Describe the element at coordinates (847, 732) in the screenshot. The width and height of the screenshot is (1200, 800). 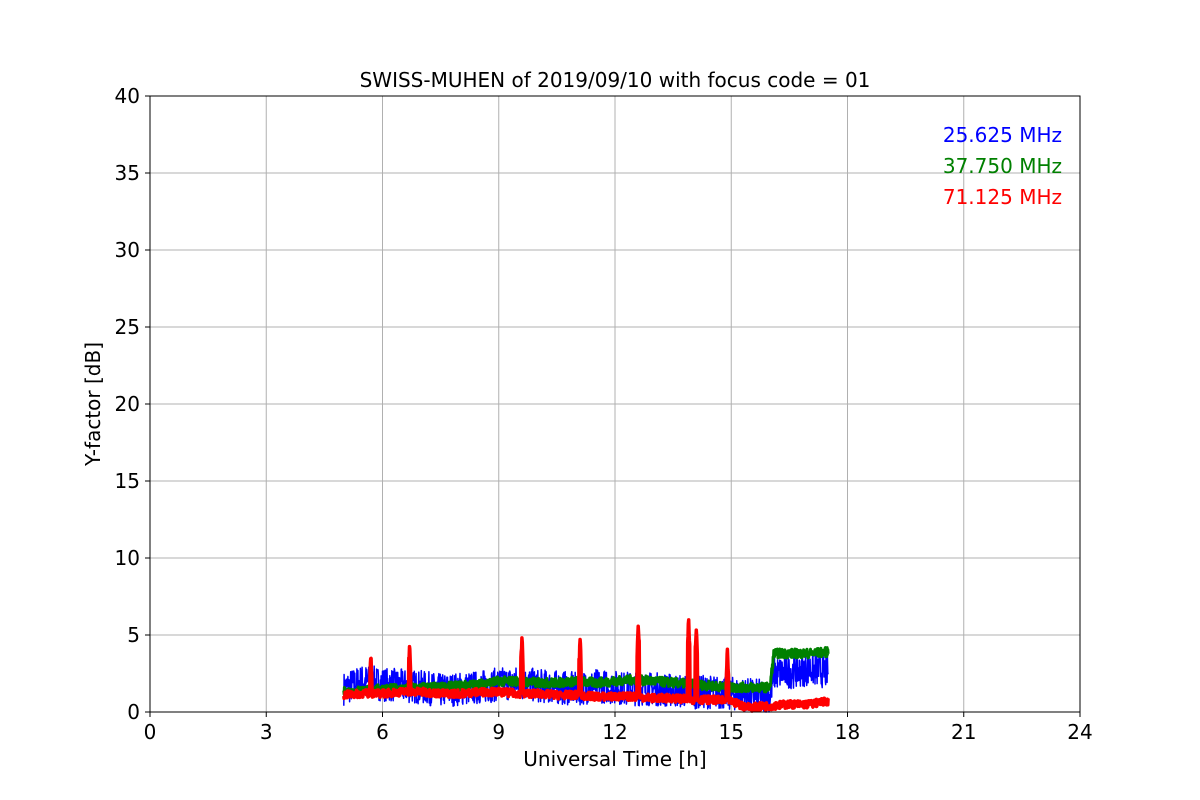
I see `x-tick-label: 18` at that location.